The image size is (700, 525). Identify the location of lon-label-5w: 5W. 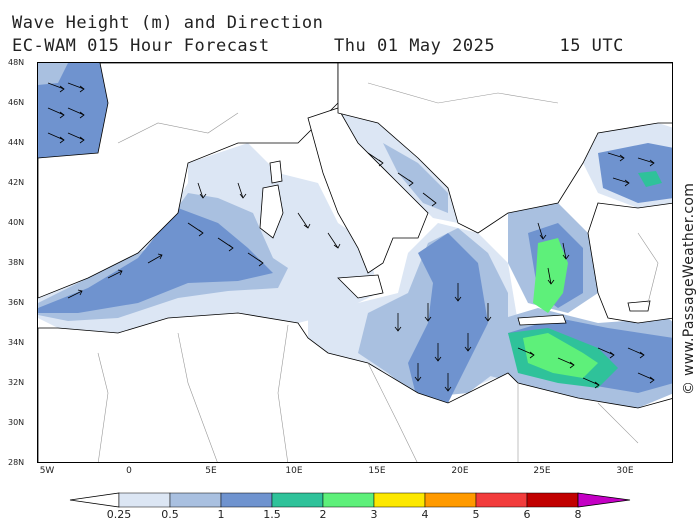
(47, 471).